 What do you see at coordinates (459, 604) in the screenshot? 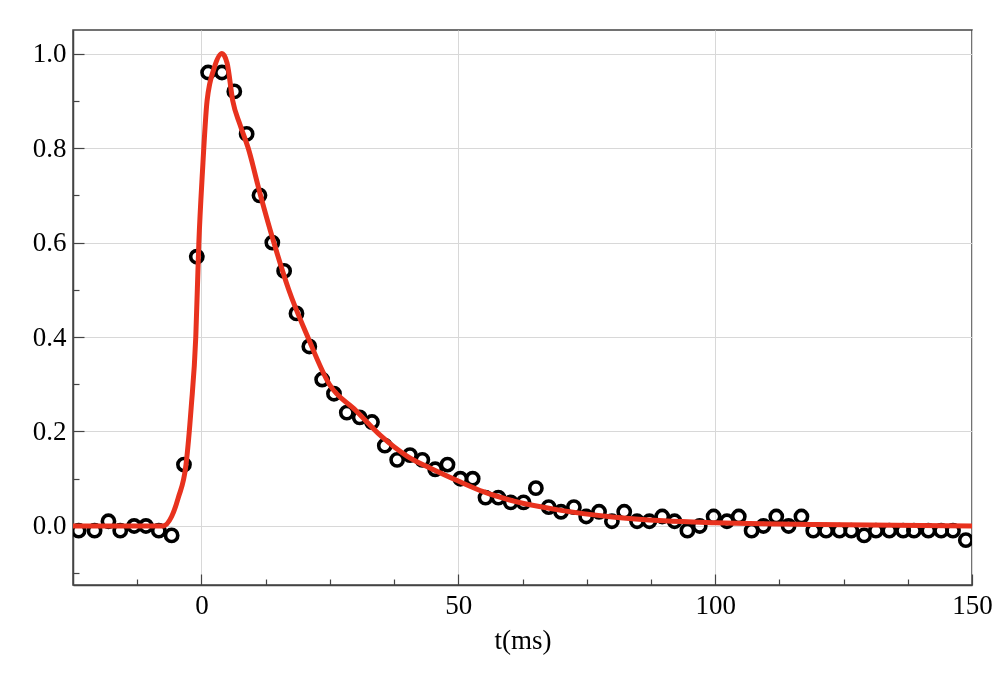
I see `x-tick-label: 50` at bounding box center [459, 604].